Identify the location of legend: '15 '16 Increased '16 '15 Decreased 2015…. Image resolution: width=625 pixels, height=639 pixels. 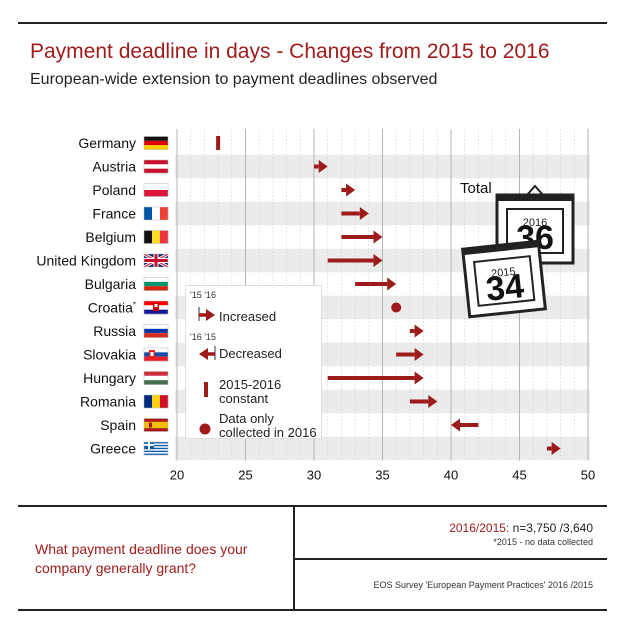
(253, 362).